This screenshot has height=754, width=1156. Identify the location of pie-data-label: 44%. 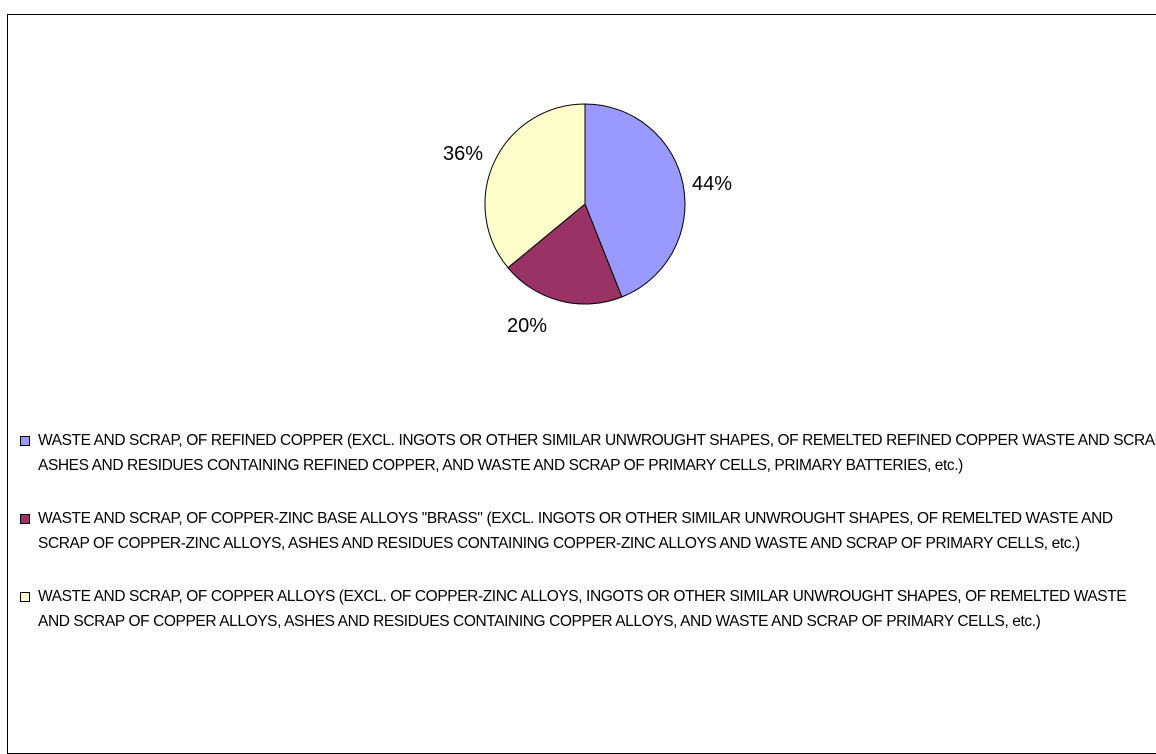
(712, 184).